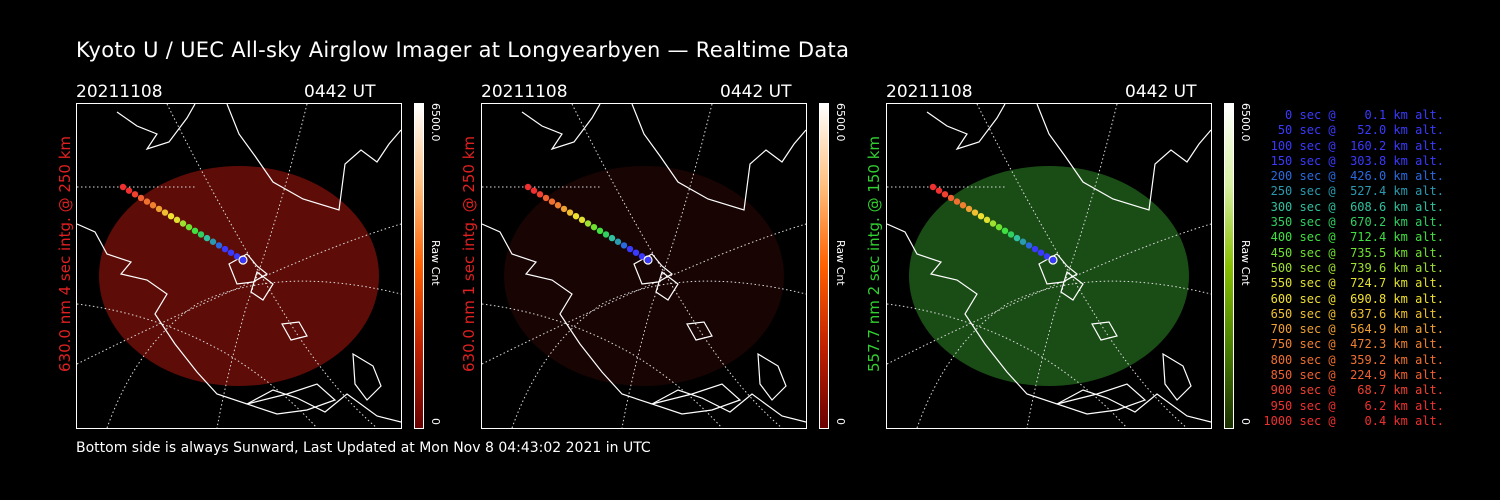  I want to click on legend-entry: 850 sec @ 224.9 km alt., so click(1353, 375).